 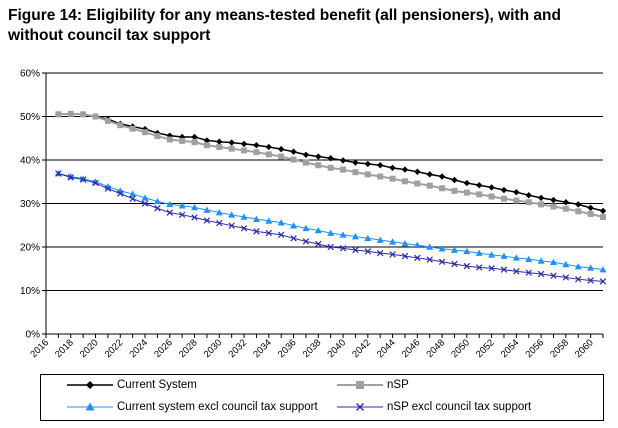 I want to click on x-tick-label: 2040, so click(x=336, y=348).